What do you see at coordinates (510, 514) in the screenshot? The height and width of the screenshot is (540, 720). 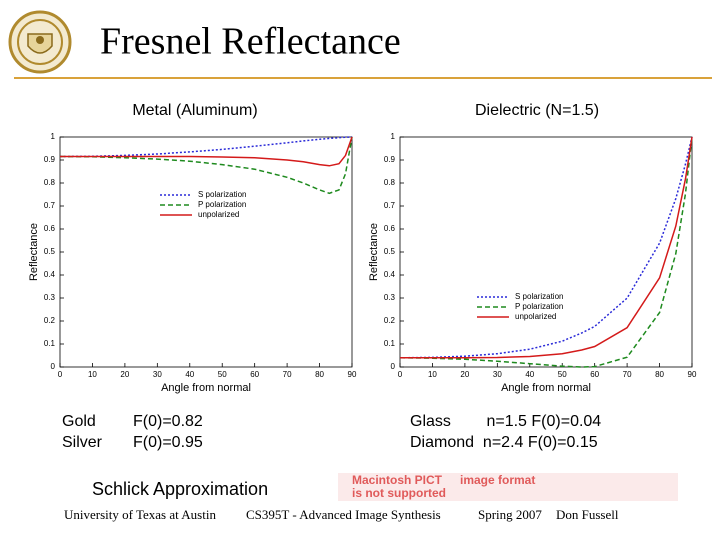 I see `footer-text: Spring 2007` at bounding box center [510, 514].